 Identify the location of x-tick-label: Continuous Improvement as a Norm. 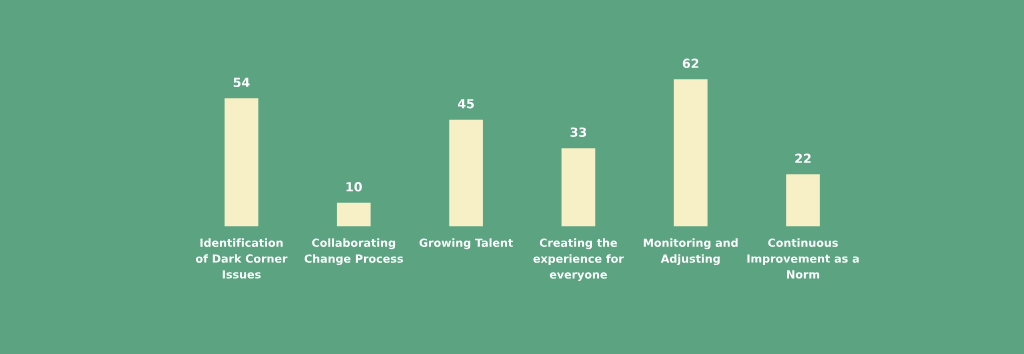
(803, 258).